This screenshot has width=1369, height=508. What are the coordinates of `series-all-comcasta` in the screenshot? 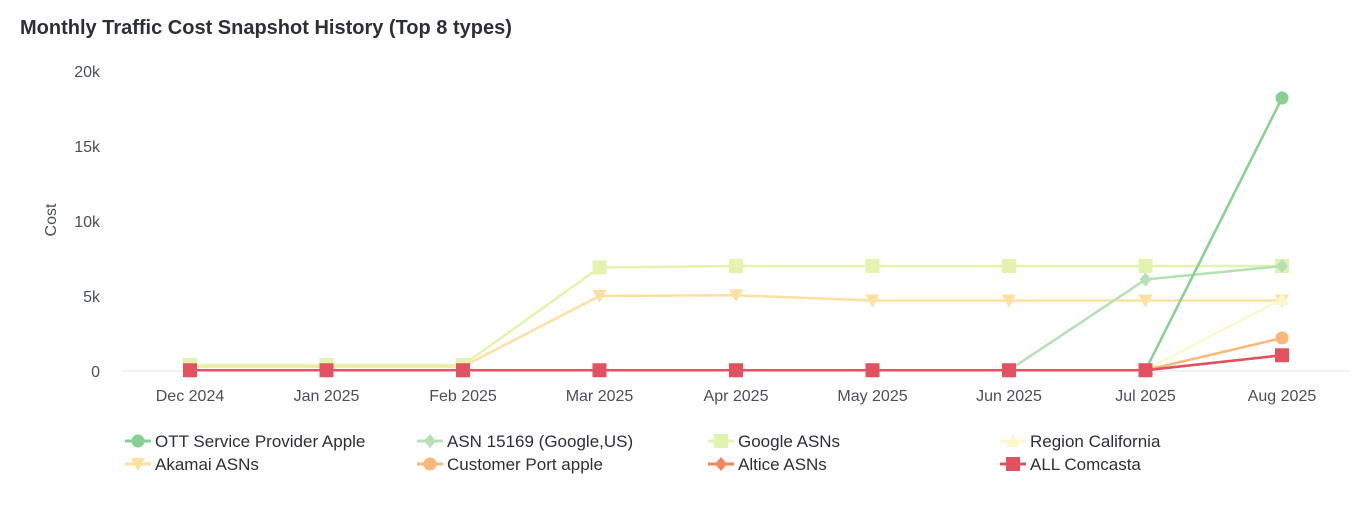 It's located at (736, 363).